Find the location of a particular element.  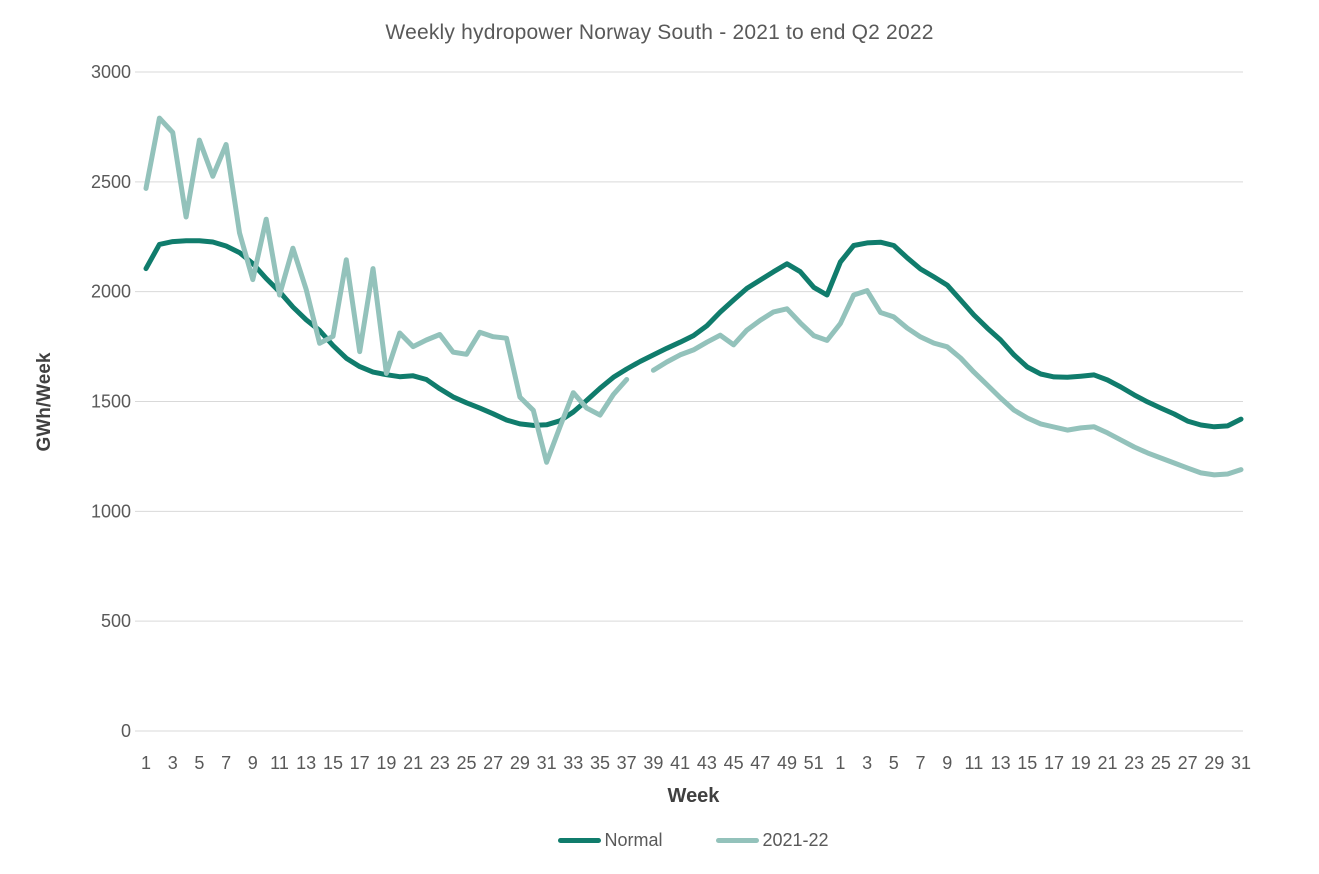

y-tick-label-1000: 1000 is located at coordinates (111, 511).